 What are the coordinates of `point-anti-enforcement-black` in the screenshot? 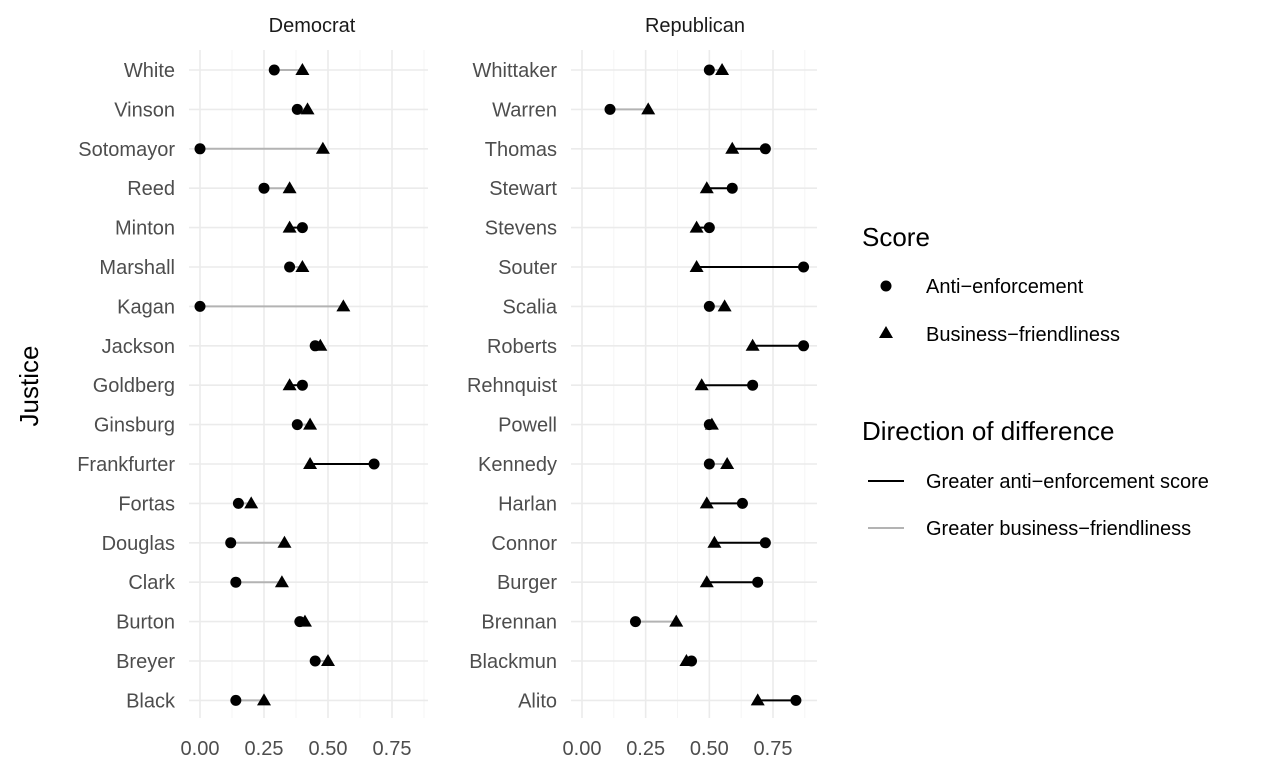 It's located at (236, 700).